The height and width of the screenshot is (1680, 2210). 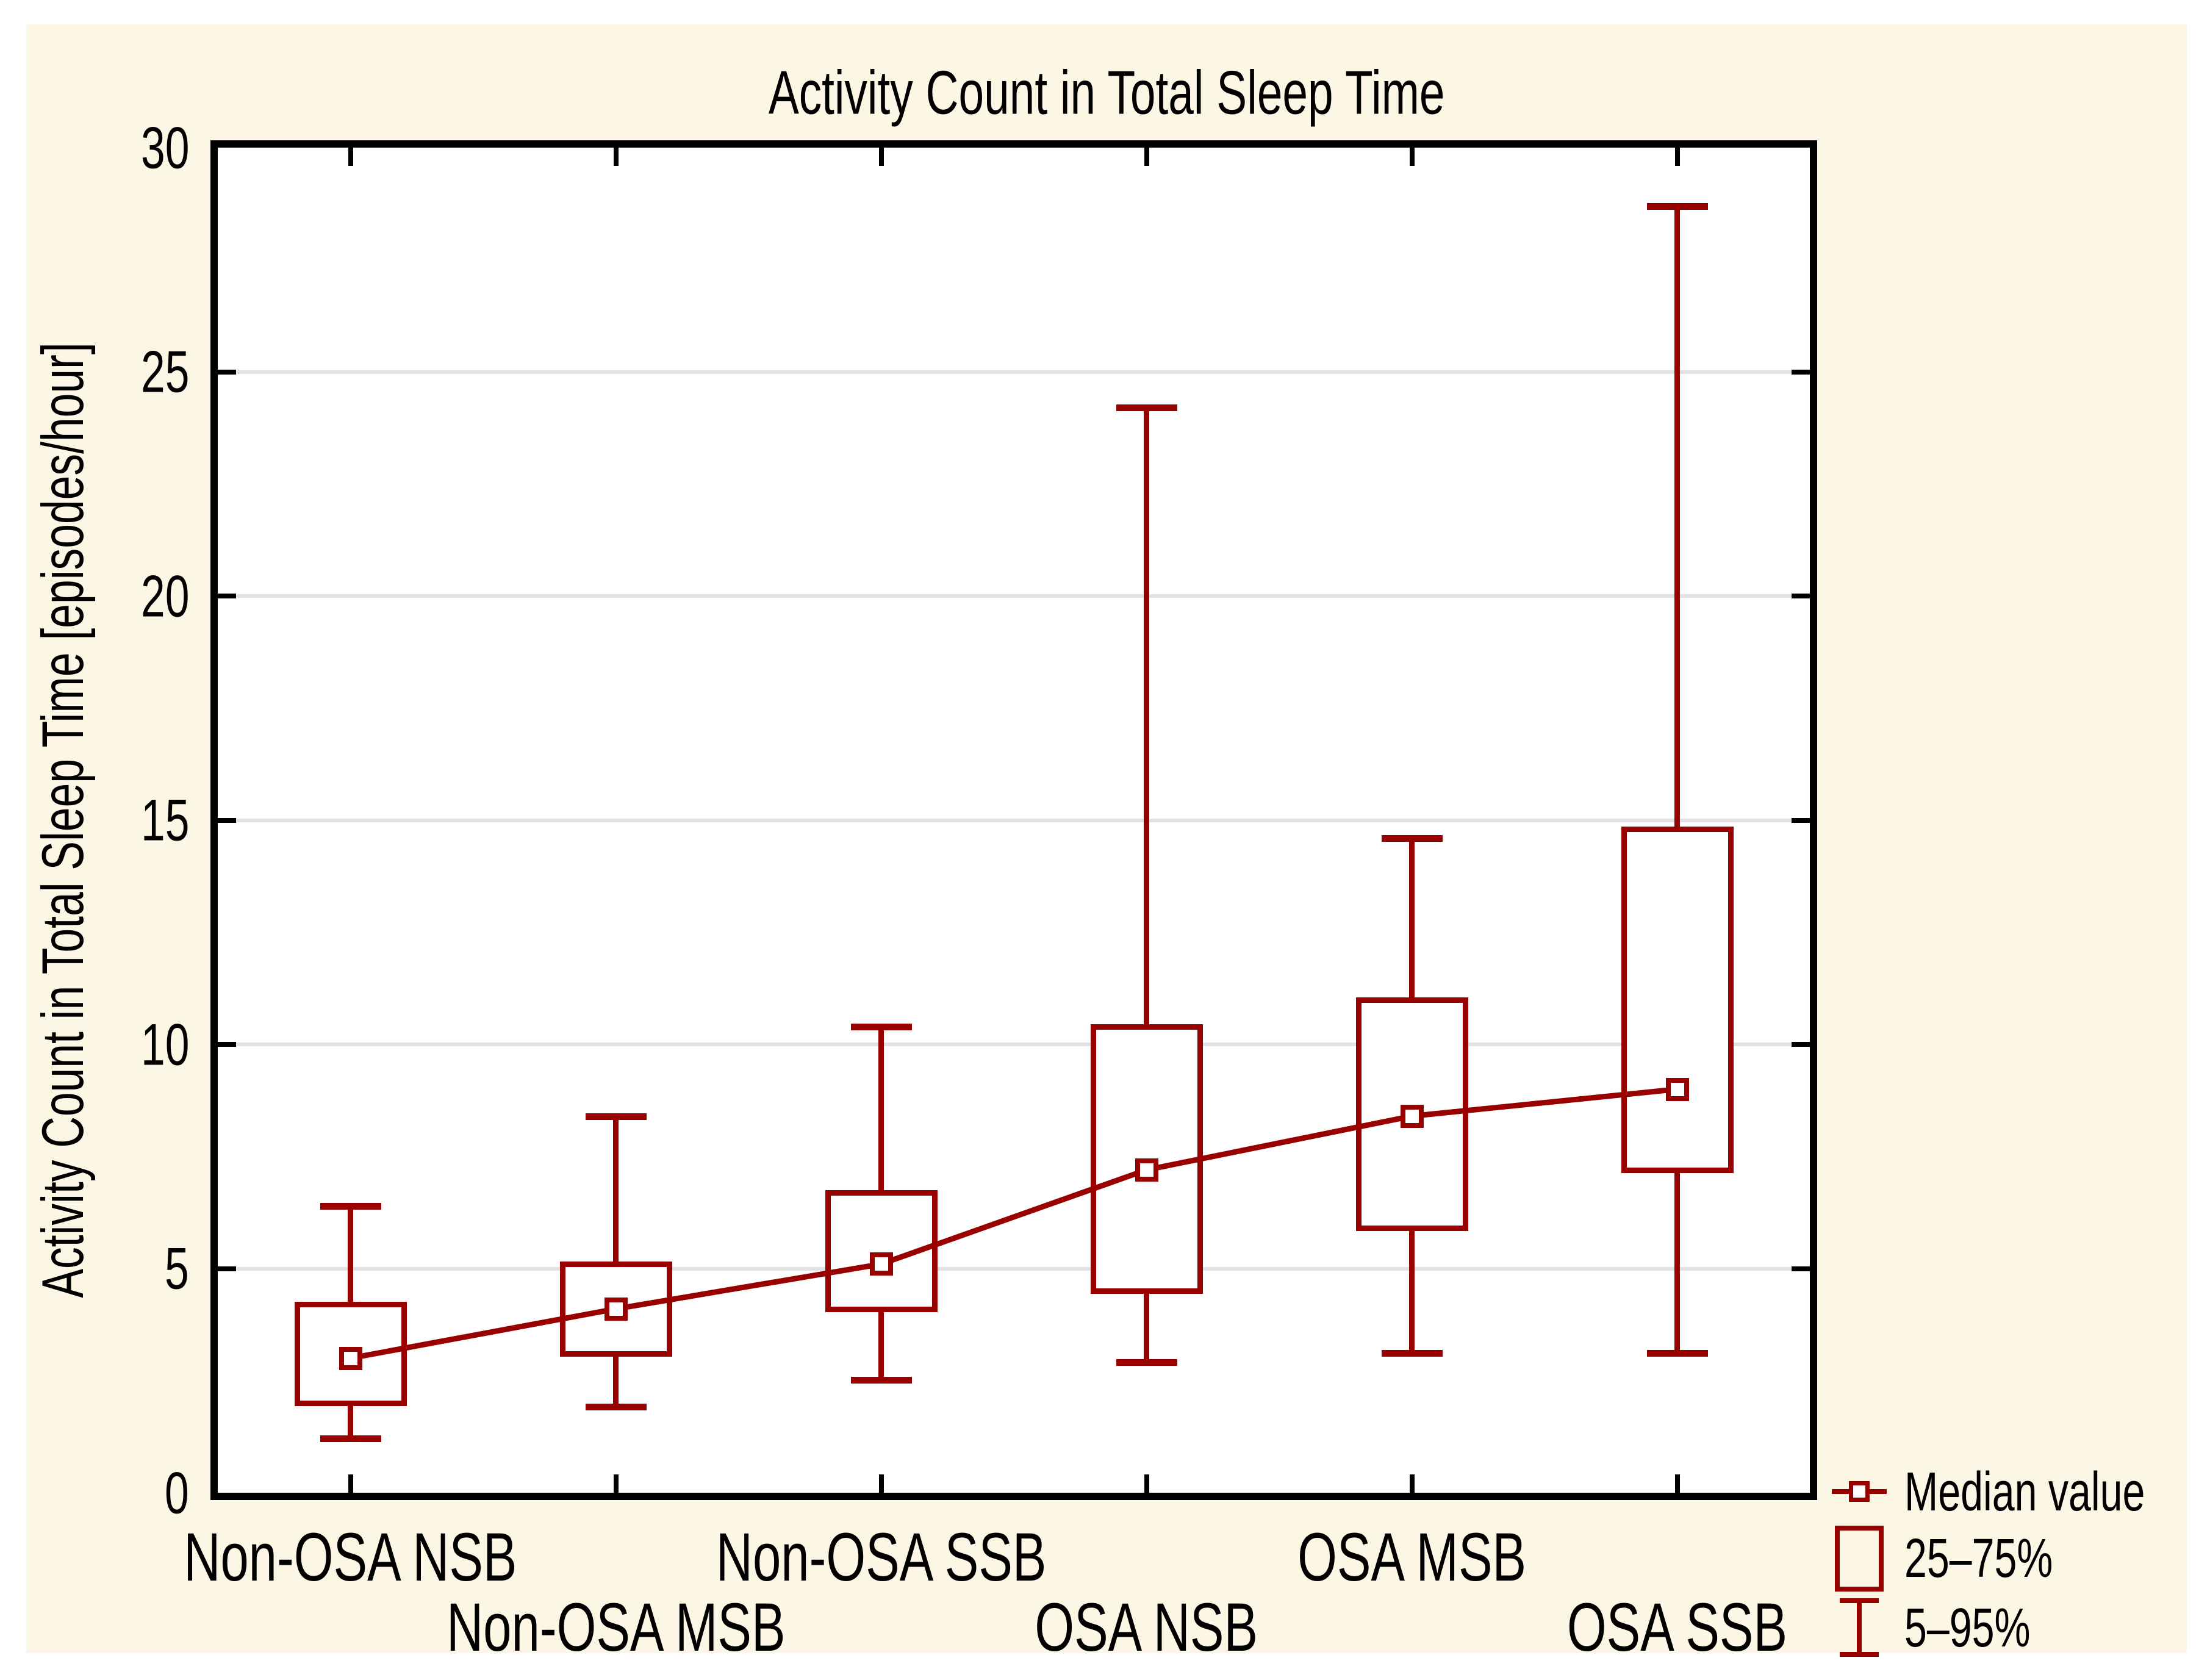 I want to click on x-category-label-text: OSA MSB, so click(x=1411, y=1556).